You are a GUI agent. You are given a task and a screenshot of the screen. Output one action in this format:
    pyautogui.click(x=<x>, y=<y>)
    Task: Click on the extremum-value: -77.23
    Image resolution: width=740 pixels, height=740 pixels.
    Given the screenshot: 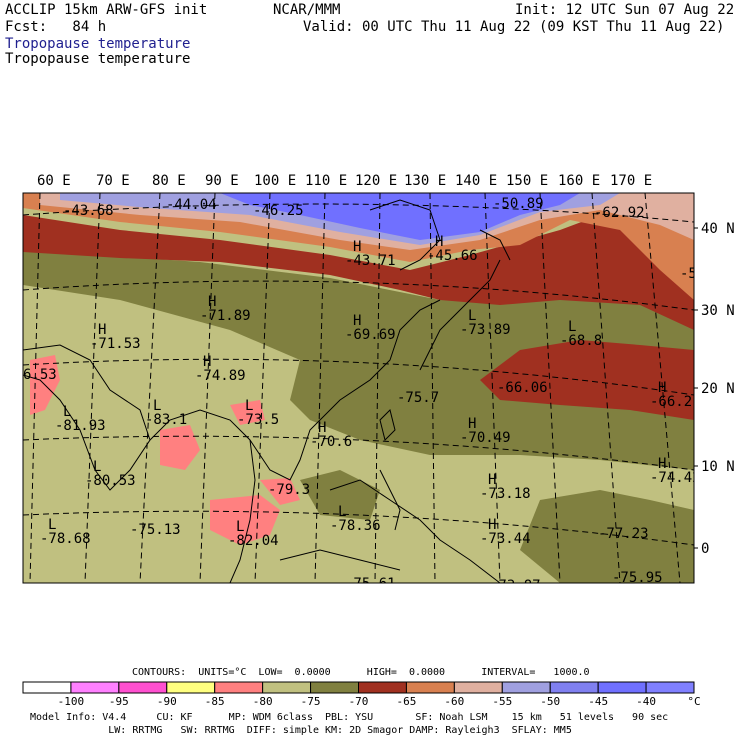 What is the action you would take?
    pyautogui.click(x=623, y=534)
    